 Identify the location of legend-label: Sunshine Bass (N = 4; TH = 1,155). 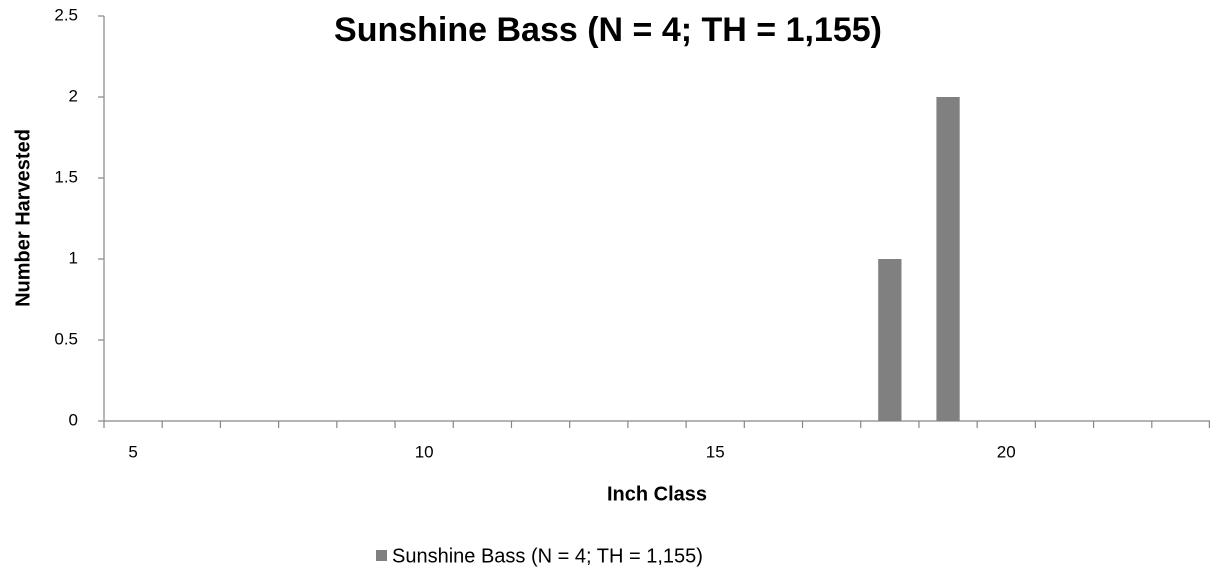
(547, 556).